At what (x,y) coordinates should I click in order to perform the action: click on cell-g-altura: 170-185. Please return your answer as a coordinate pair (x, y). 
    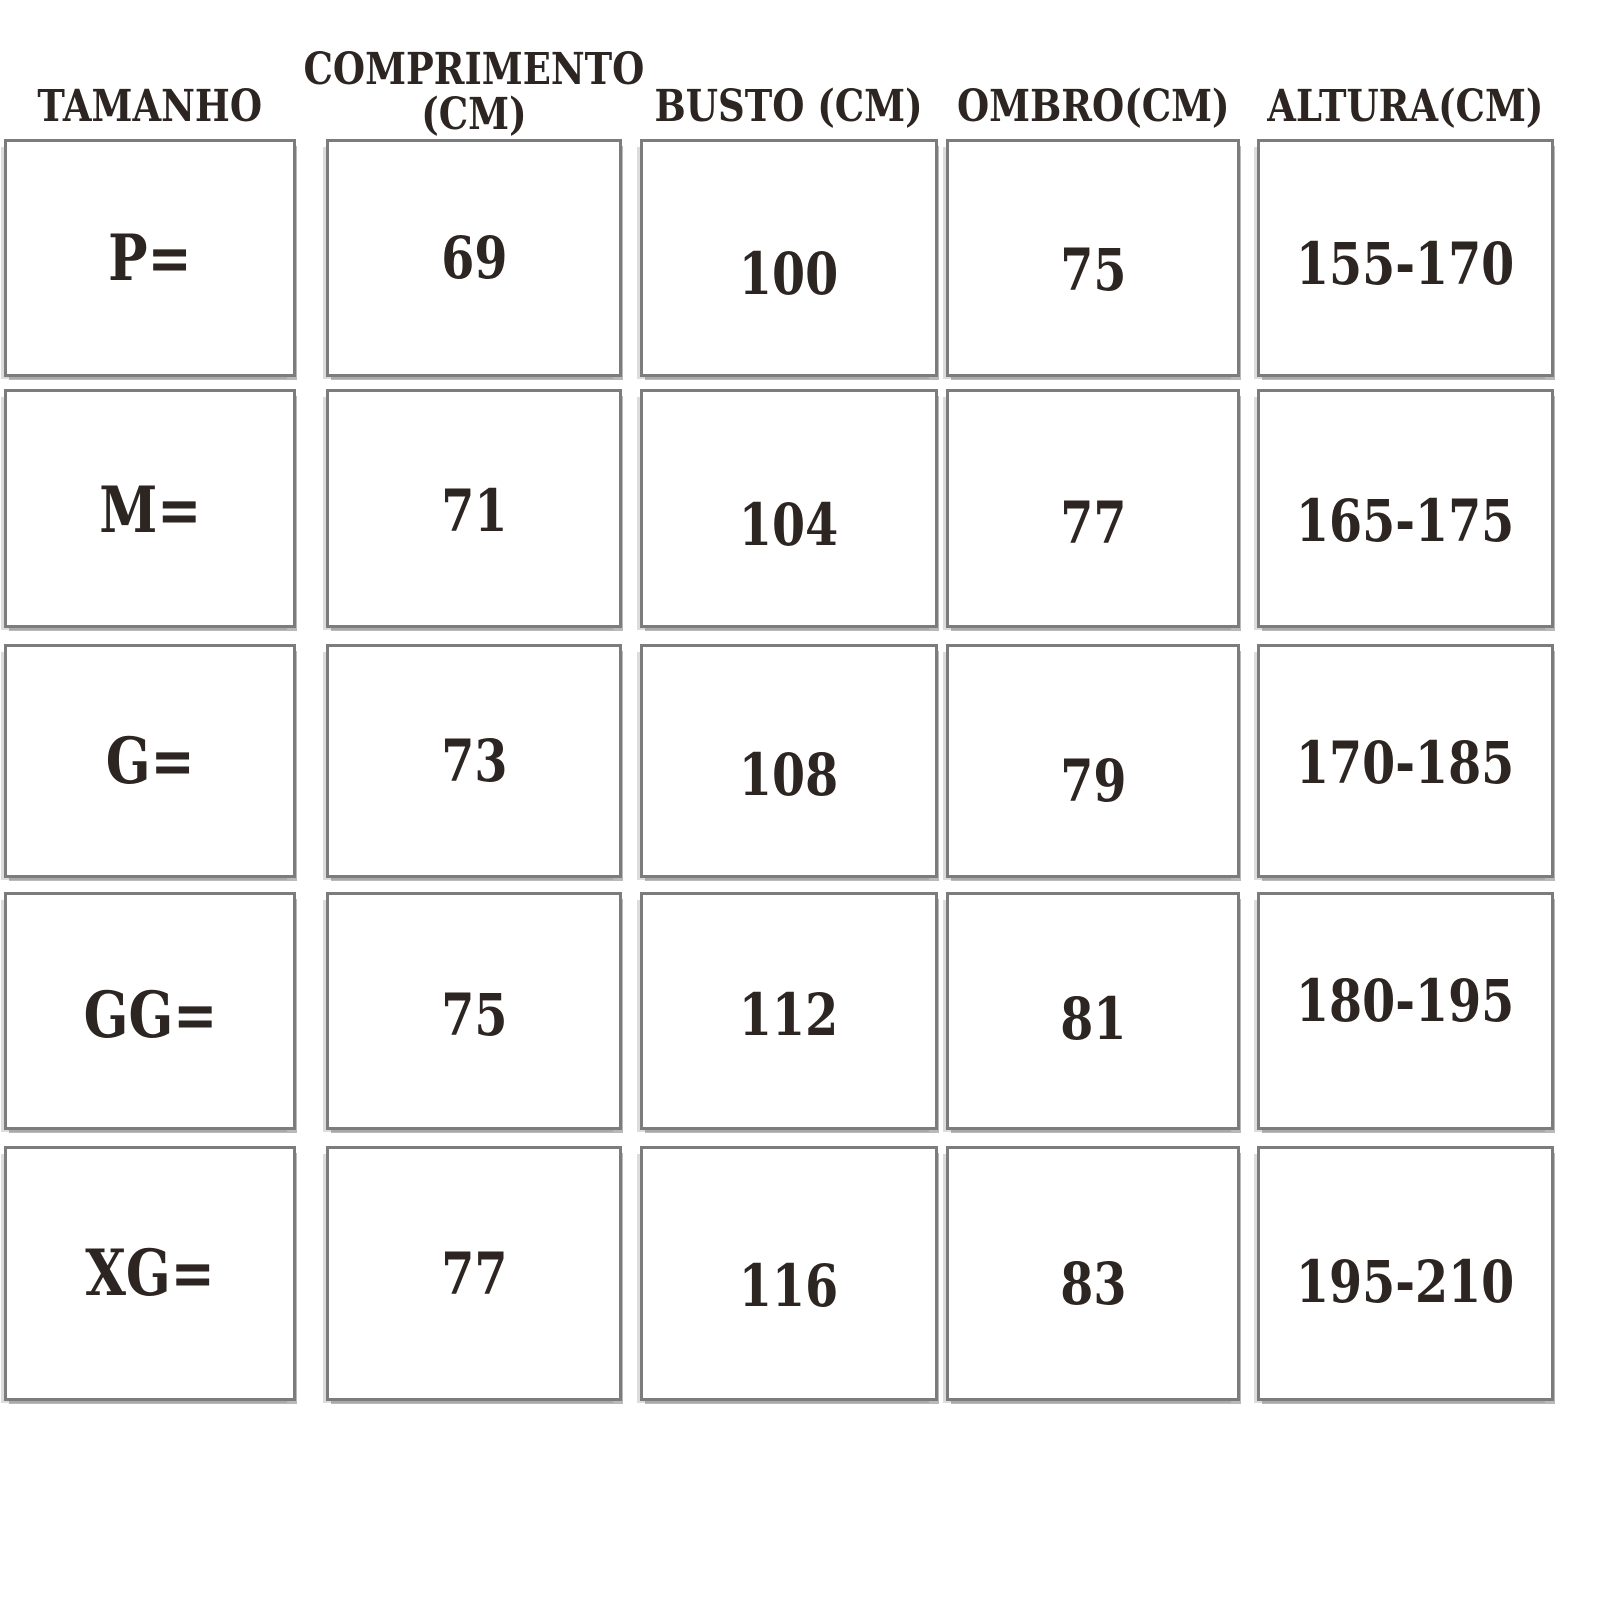
    Looking at the image, I should click on (1405, 761).